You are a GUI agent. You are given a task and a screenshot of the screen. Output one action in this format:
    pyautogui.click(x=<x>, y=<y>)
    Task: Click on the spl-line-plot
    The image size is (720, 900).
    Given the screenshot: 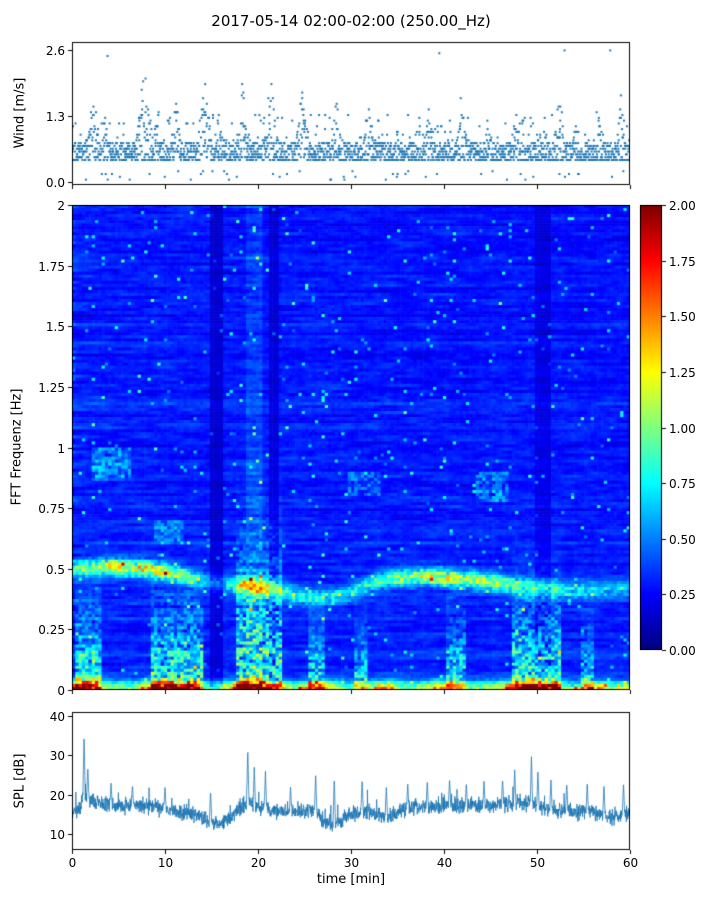 What is the action you would take?
    pyautogui.click(x=351, y=781)
    